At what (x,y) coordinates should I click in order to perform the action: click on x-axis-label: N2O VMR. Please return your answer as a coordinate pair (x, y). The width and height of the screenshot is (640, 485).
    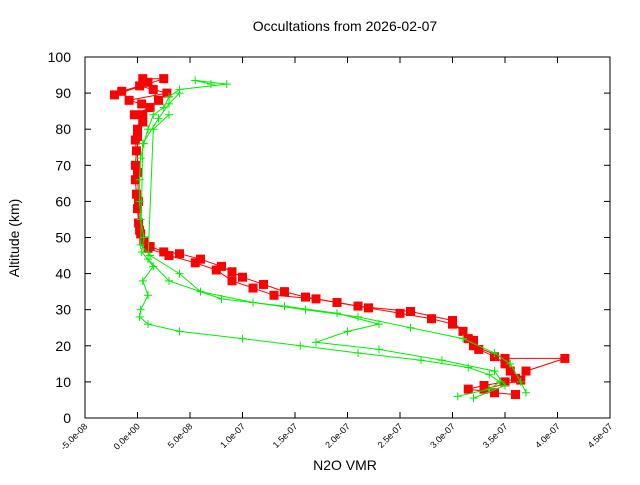
    Looking at the image, I should click on (345, 465).